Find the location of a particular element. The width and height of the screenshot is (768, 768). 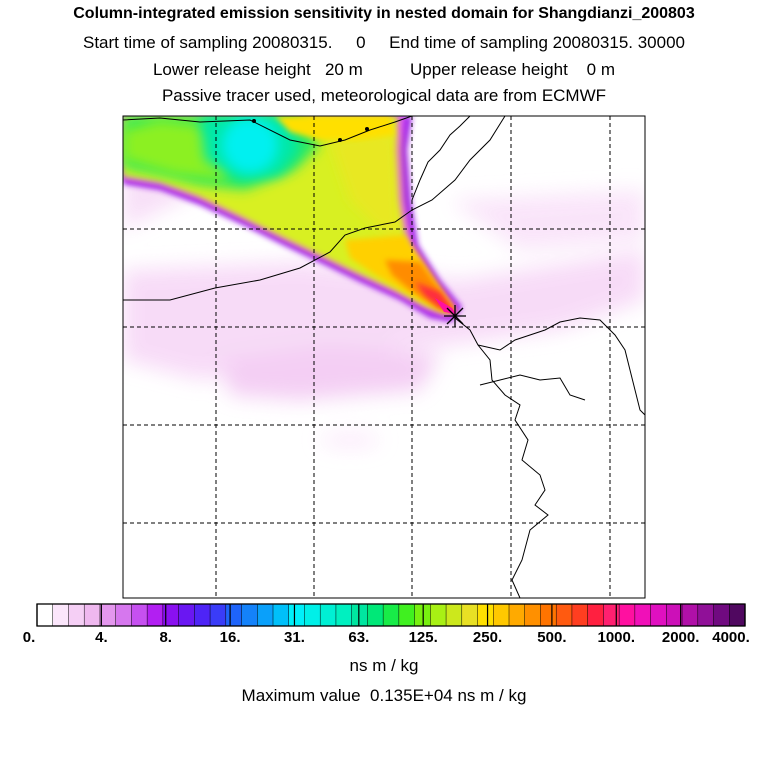

colorbar-tick-label: 4. is located at coordinates (101, 637).